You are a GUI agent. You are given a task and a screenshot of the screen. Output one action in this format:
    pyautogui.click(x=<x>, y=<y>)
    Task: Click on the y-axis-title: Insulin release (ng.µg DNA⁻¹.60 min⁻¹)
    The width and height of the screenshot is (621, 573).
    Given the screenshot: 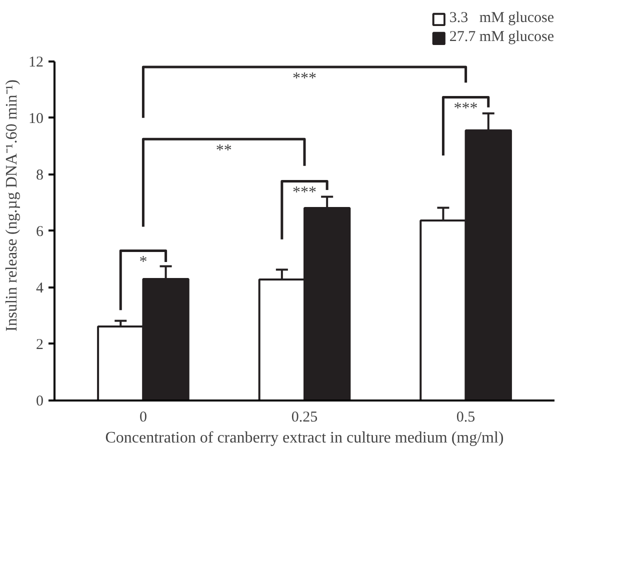 What is the action you would take?
    pyautogui.click(x=12, y=206)
    